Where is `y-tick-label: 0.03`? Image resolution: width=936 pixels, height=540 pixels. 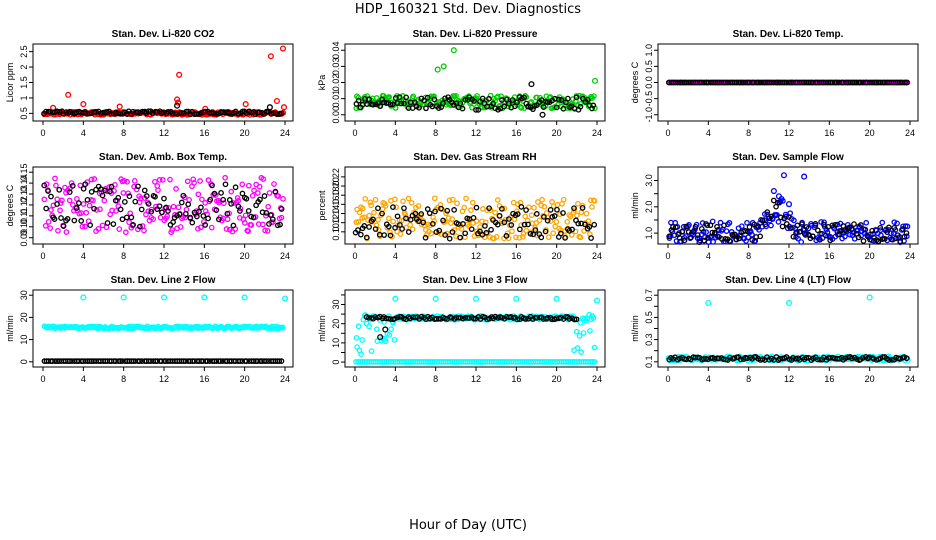 y-tick-label: 0.03 is located at coordinates (336, 67).